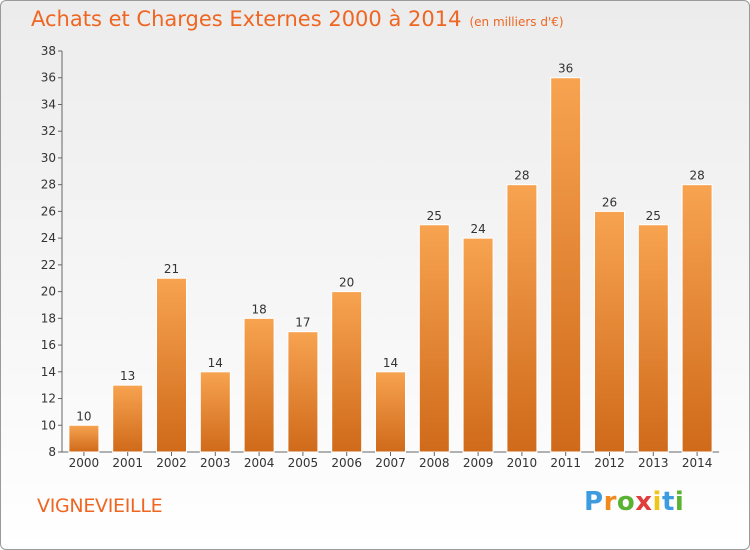 The width and height of the screenshot is (750, 550). What do you see at coordinates (52, 452) in the screenshot?
I see `y-tick-label: 8` at bounding box center [52, 452].